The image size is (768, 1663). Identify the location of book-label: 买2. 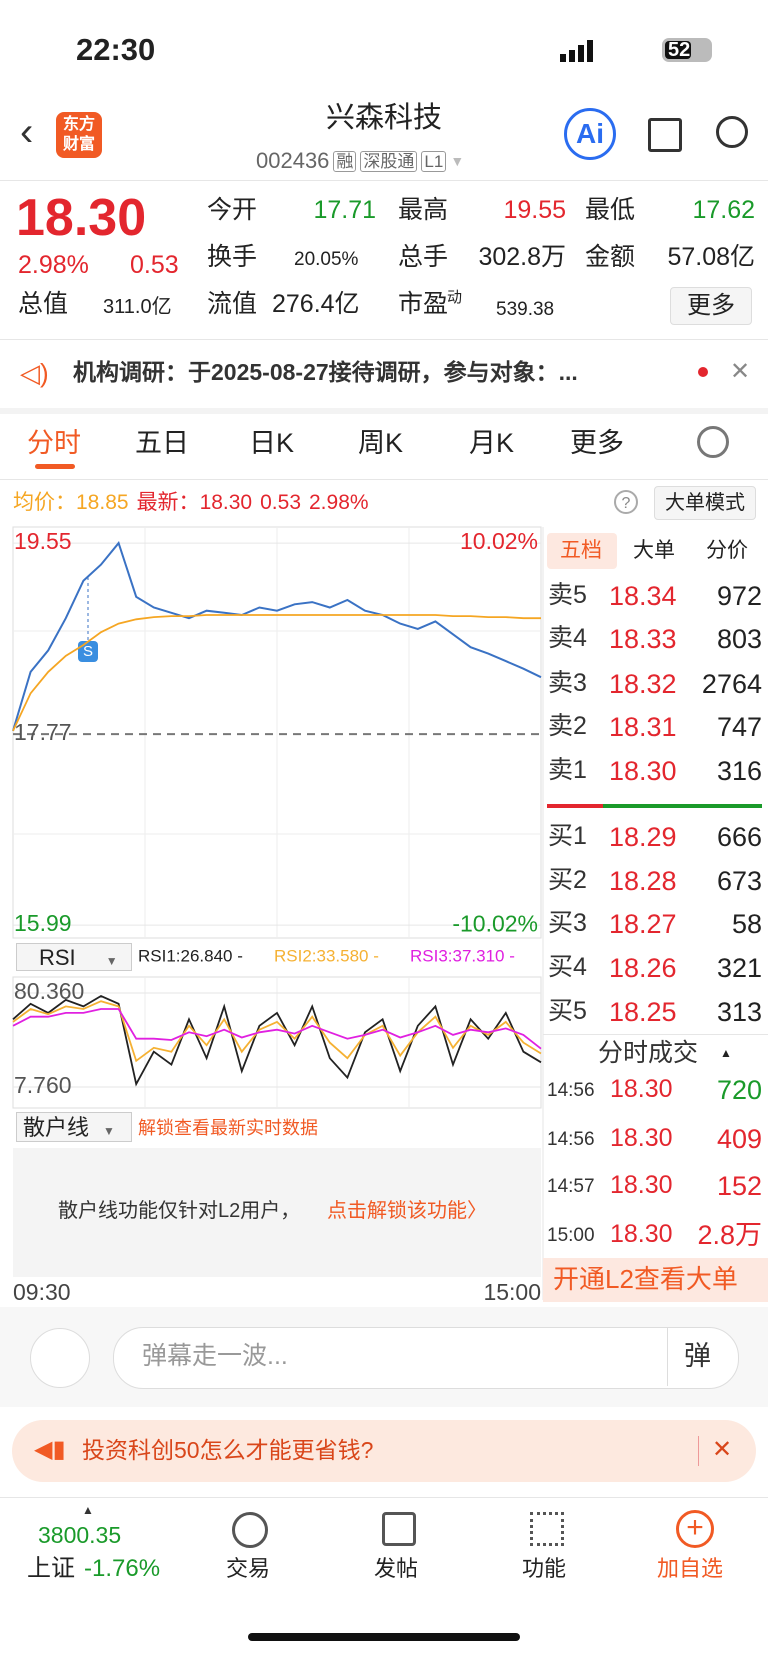
(567, 880).